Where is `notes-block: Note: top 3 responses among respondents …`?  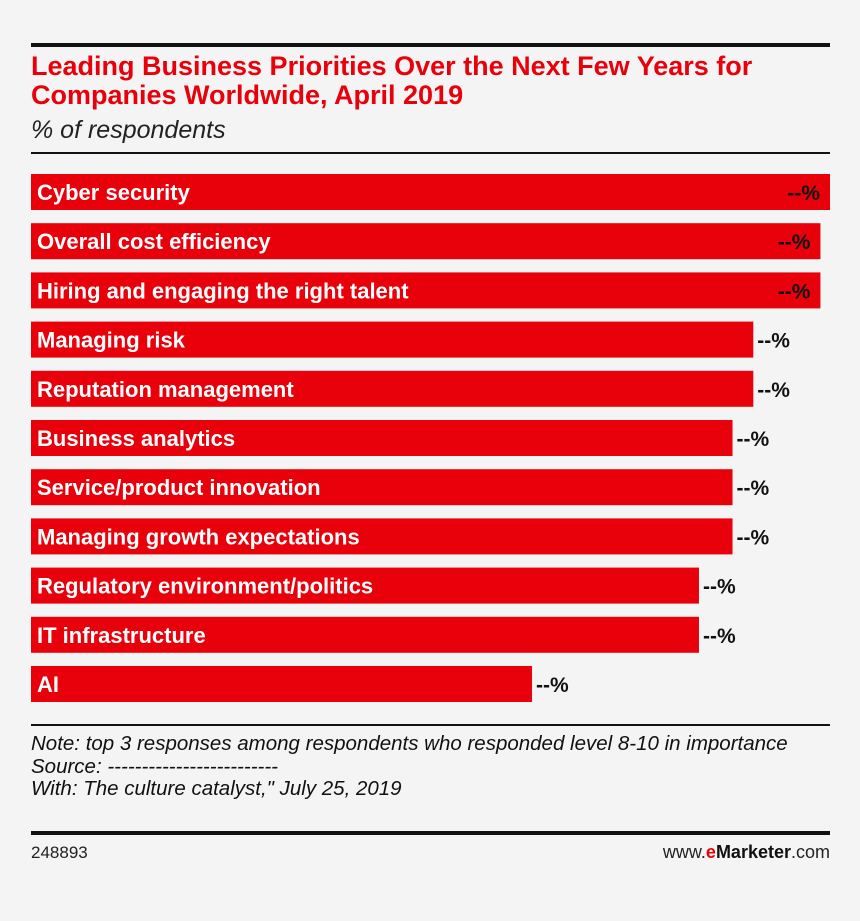
notes-block: Note: top 3 responses among respondents … is located at coordinates (426, 766).